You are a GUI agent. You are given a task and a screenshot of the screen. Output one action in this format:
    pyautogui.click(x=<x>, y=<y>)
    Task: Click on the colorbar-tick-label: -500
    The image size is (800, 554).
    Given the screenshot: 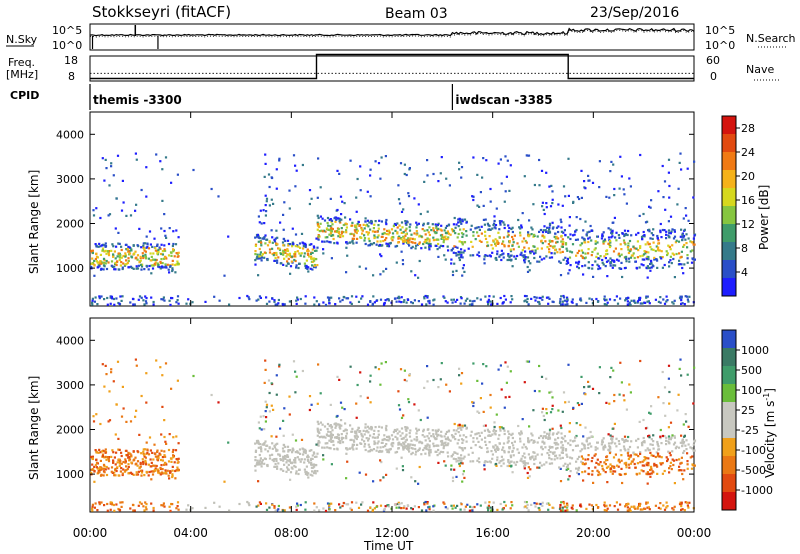 What is the action you would take?
    pyautogui.click(x=753, y=470)
    